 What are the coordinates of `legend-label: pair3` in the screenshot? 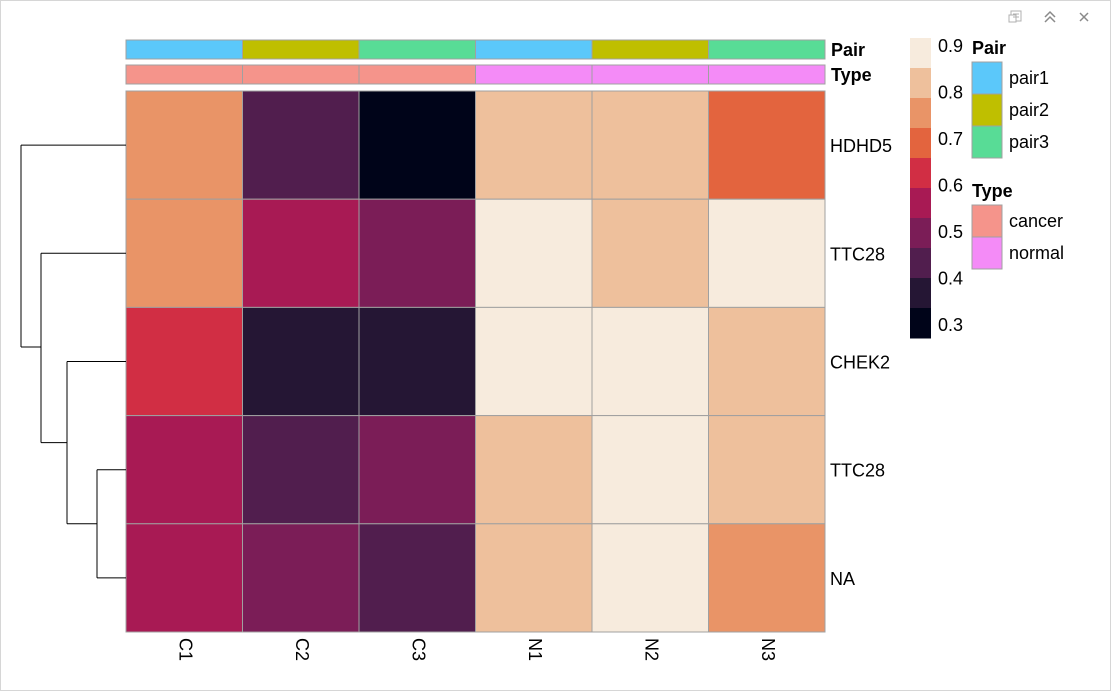 It's located at (1029, 142).